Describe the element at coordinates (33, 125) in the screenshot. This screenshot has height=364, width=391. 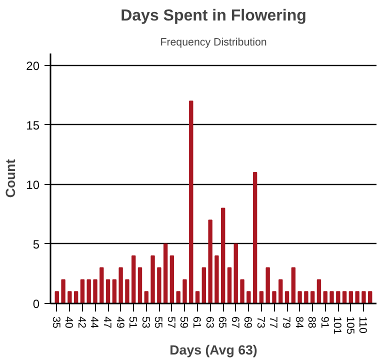
I see `y-tick-label: 15` at that location.